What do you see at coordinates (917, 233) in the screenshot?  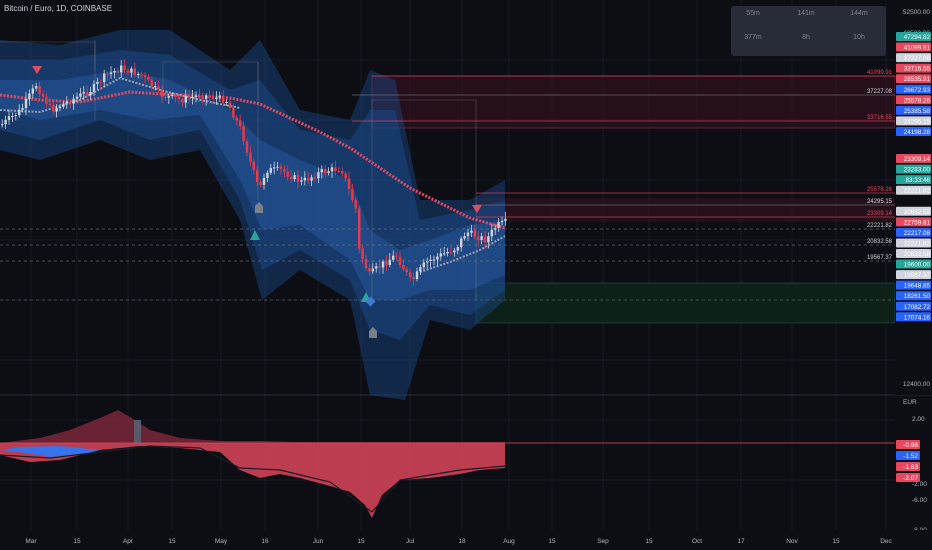 I see `price-label: 22217.08` at bounding box center [917, 233].